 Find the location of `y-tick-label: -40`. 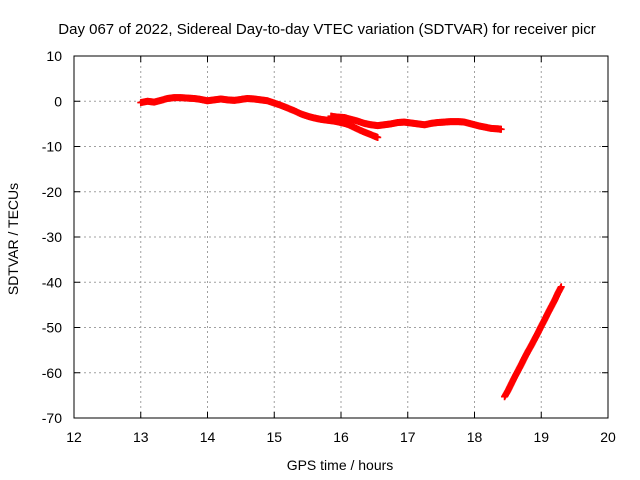

y-tick-label: -40 is located at coordinates (52, 282).